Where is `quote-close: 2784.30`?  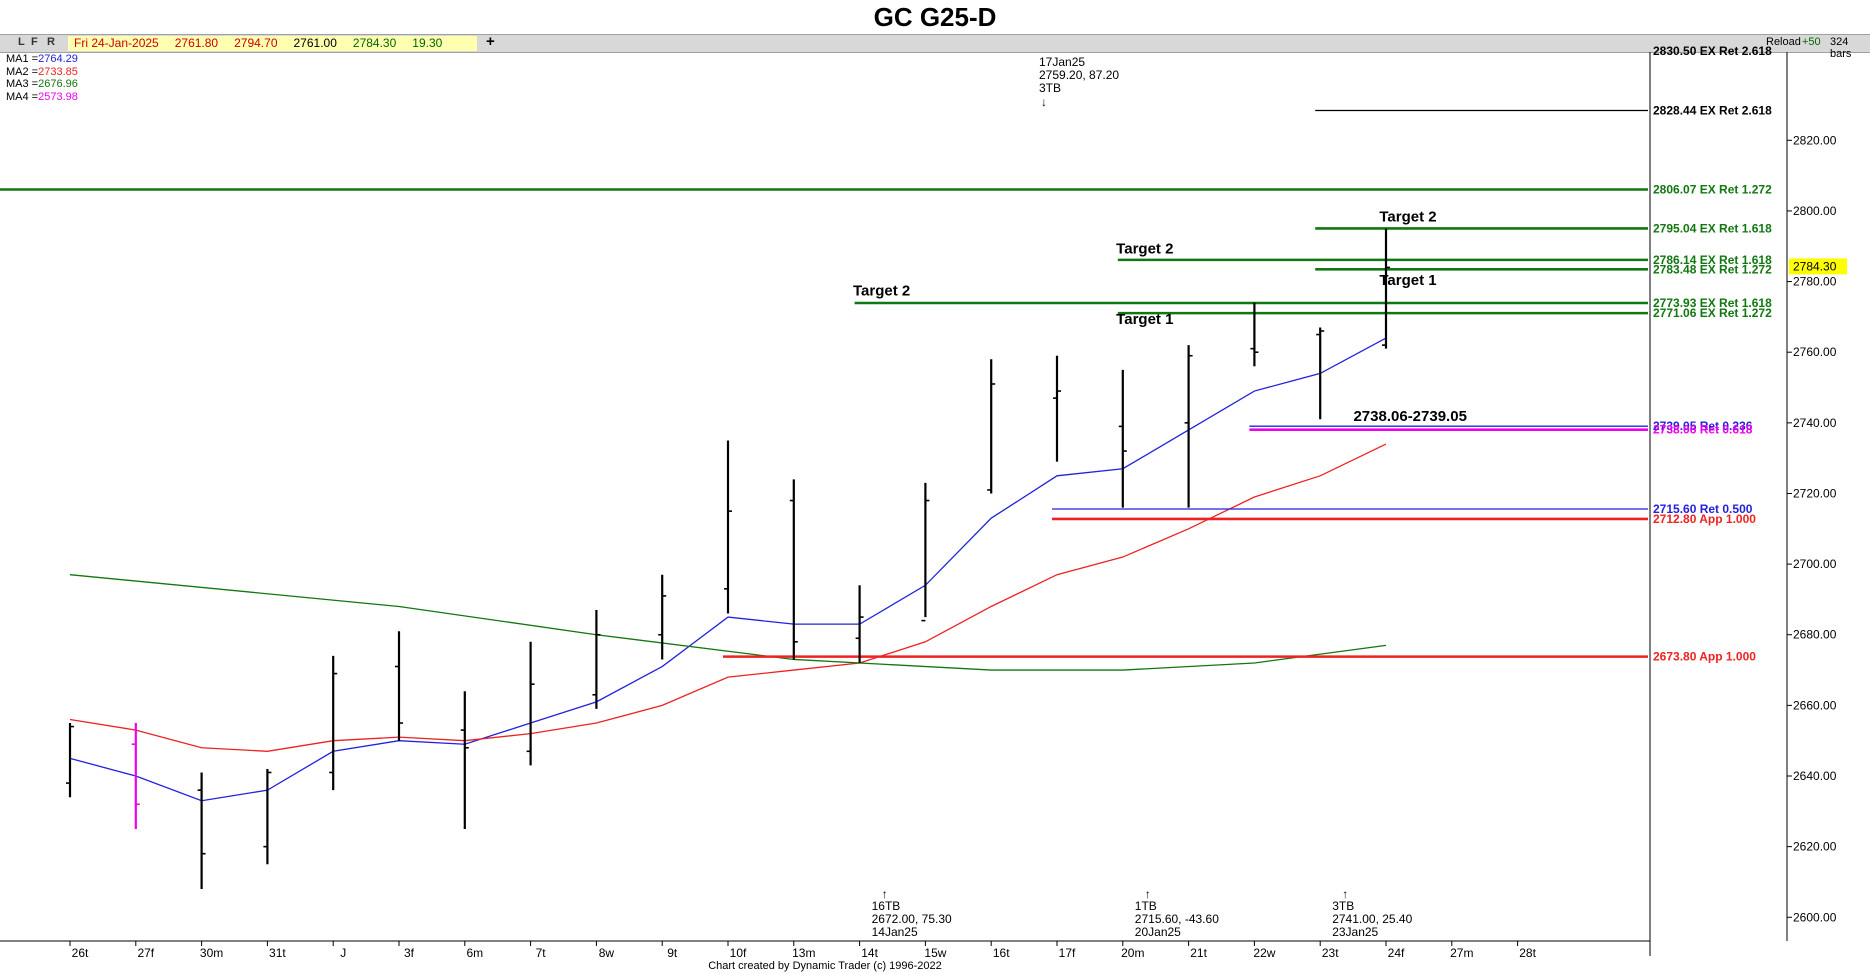
quote-close: 2784.30 is located at coordinates (374, 43).